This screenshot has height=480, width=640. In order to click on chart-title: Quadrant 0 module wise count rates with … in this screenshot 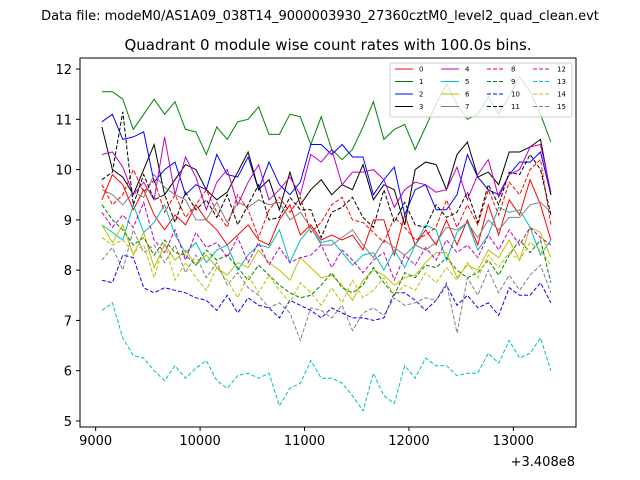, I will do `click(327, 45)`.